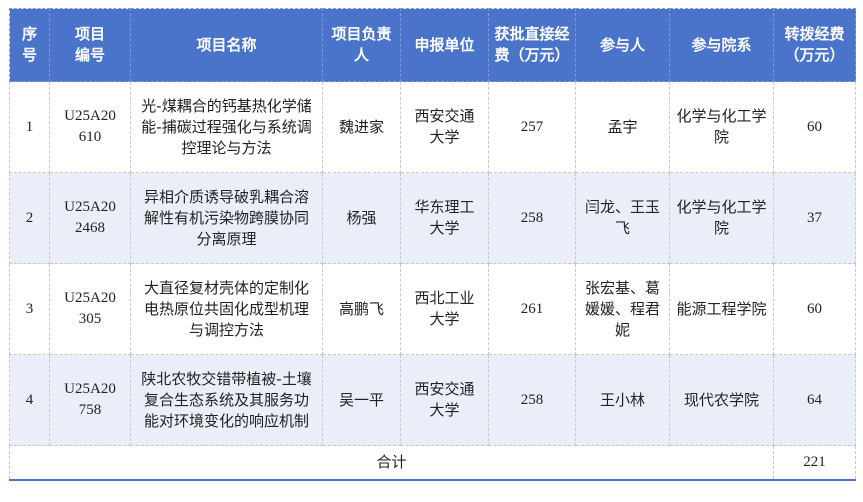  Describe the element at coordinates (622, 309) in the screenshot. I see `cell-members: 张宏基、葛媛媛、程君妮` at that location.